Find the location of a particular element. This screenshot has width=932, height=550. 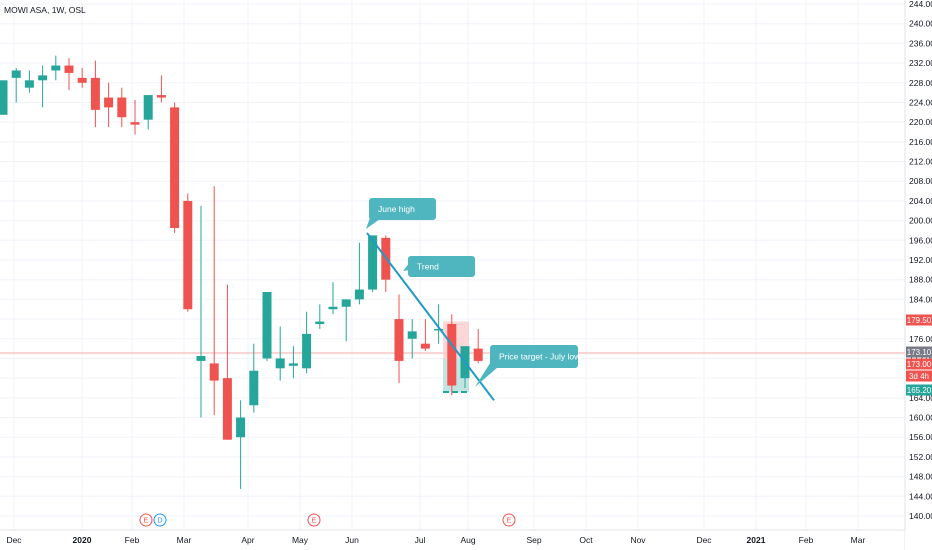

price-tag: 179.50 is located at coordinates (919, 320).